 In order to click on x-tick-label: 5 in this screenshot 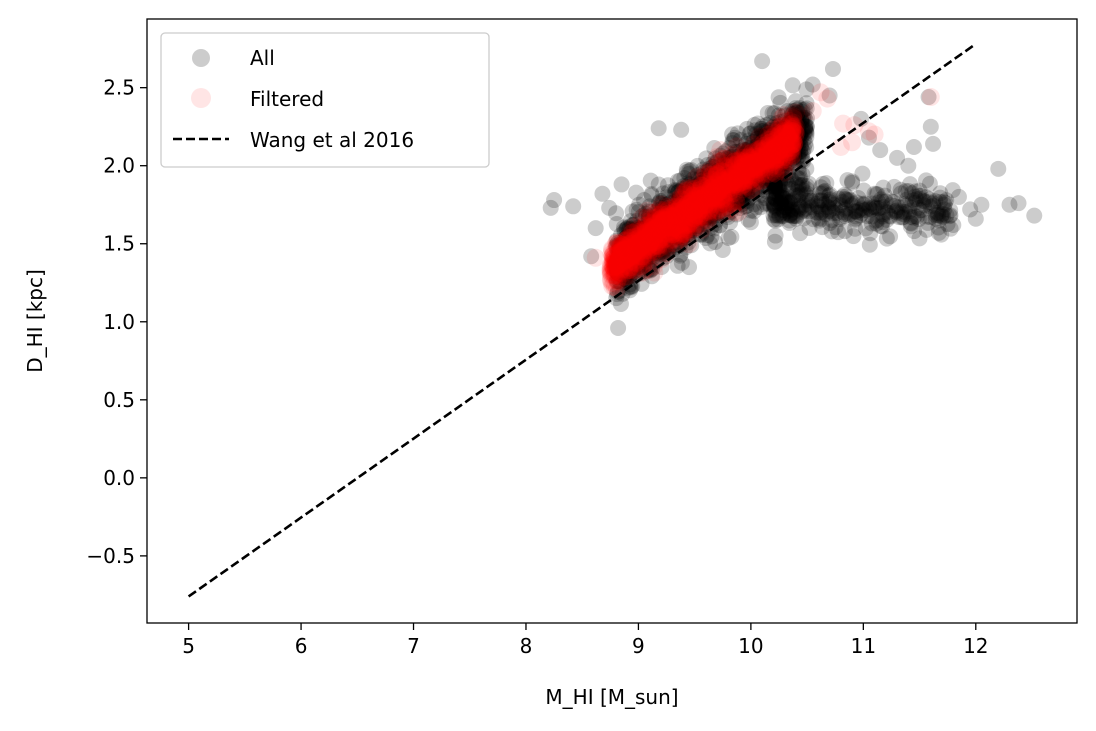, I will do `click(188, 646)`.